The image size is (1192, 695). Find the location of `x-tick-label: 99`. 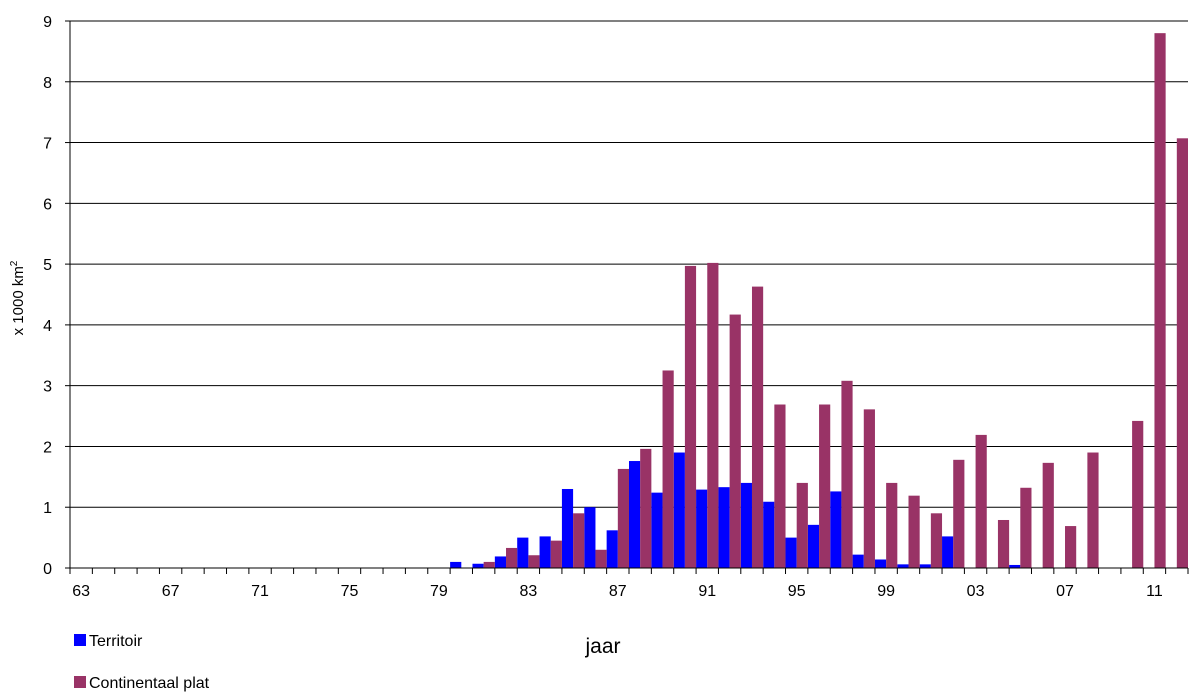

x-tick-label: 99 is located at coordinates (886, 591).